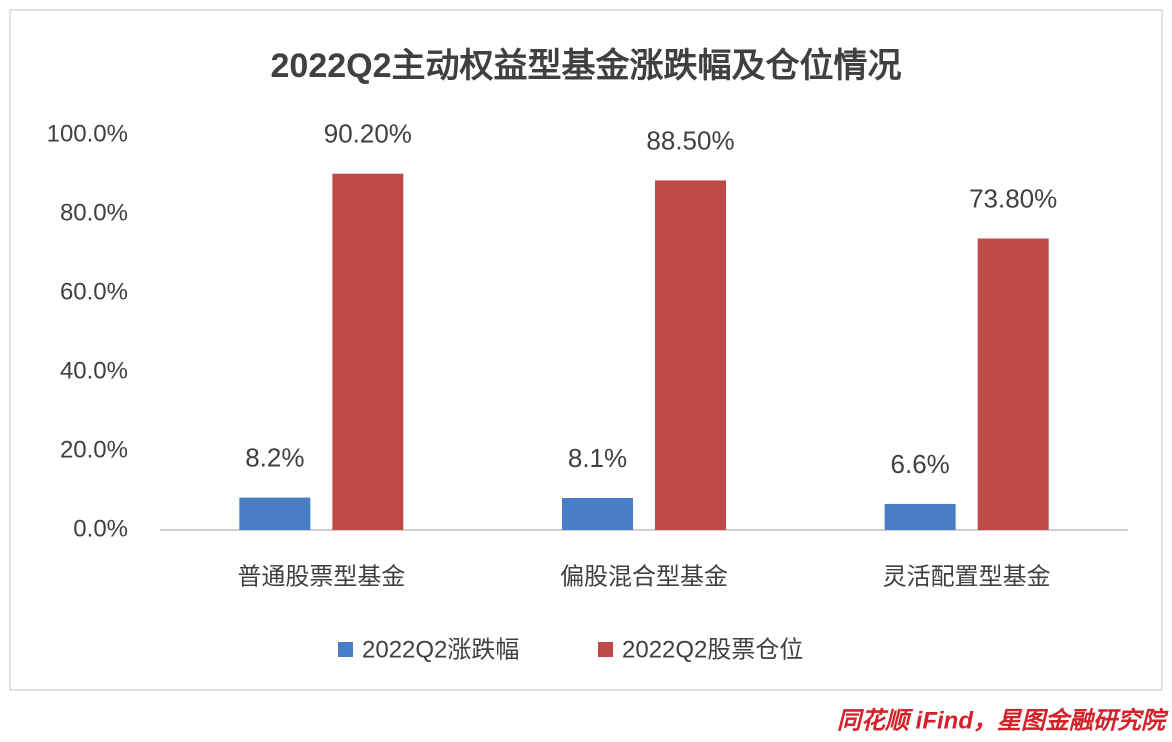  I want to click on value-label: 73.80%, so click(1013, 198).